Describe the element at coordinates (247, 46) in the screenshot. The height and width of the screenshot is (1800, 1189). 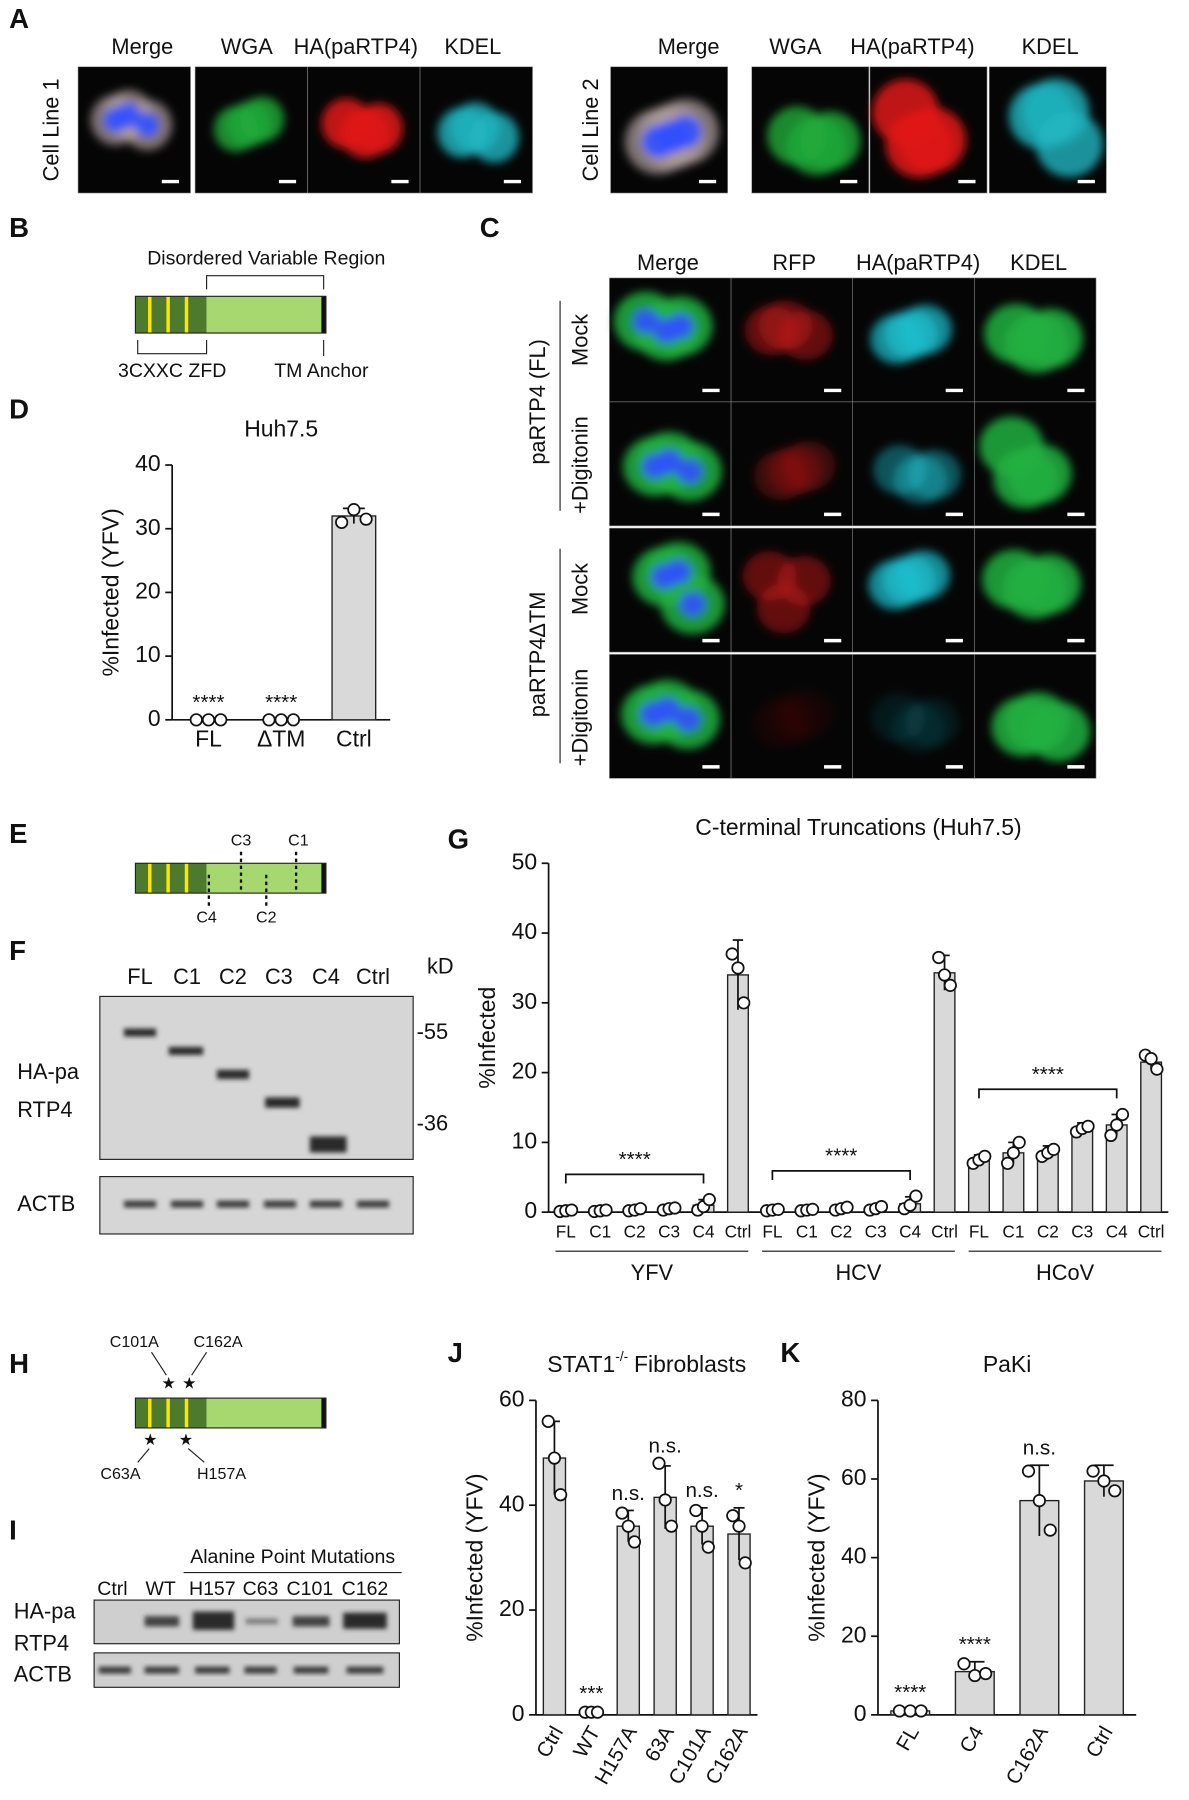
I see `column-label: WGA` at that location.